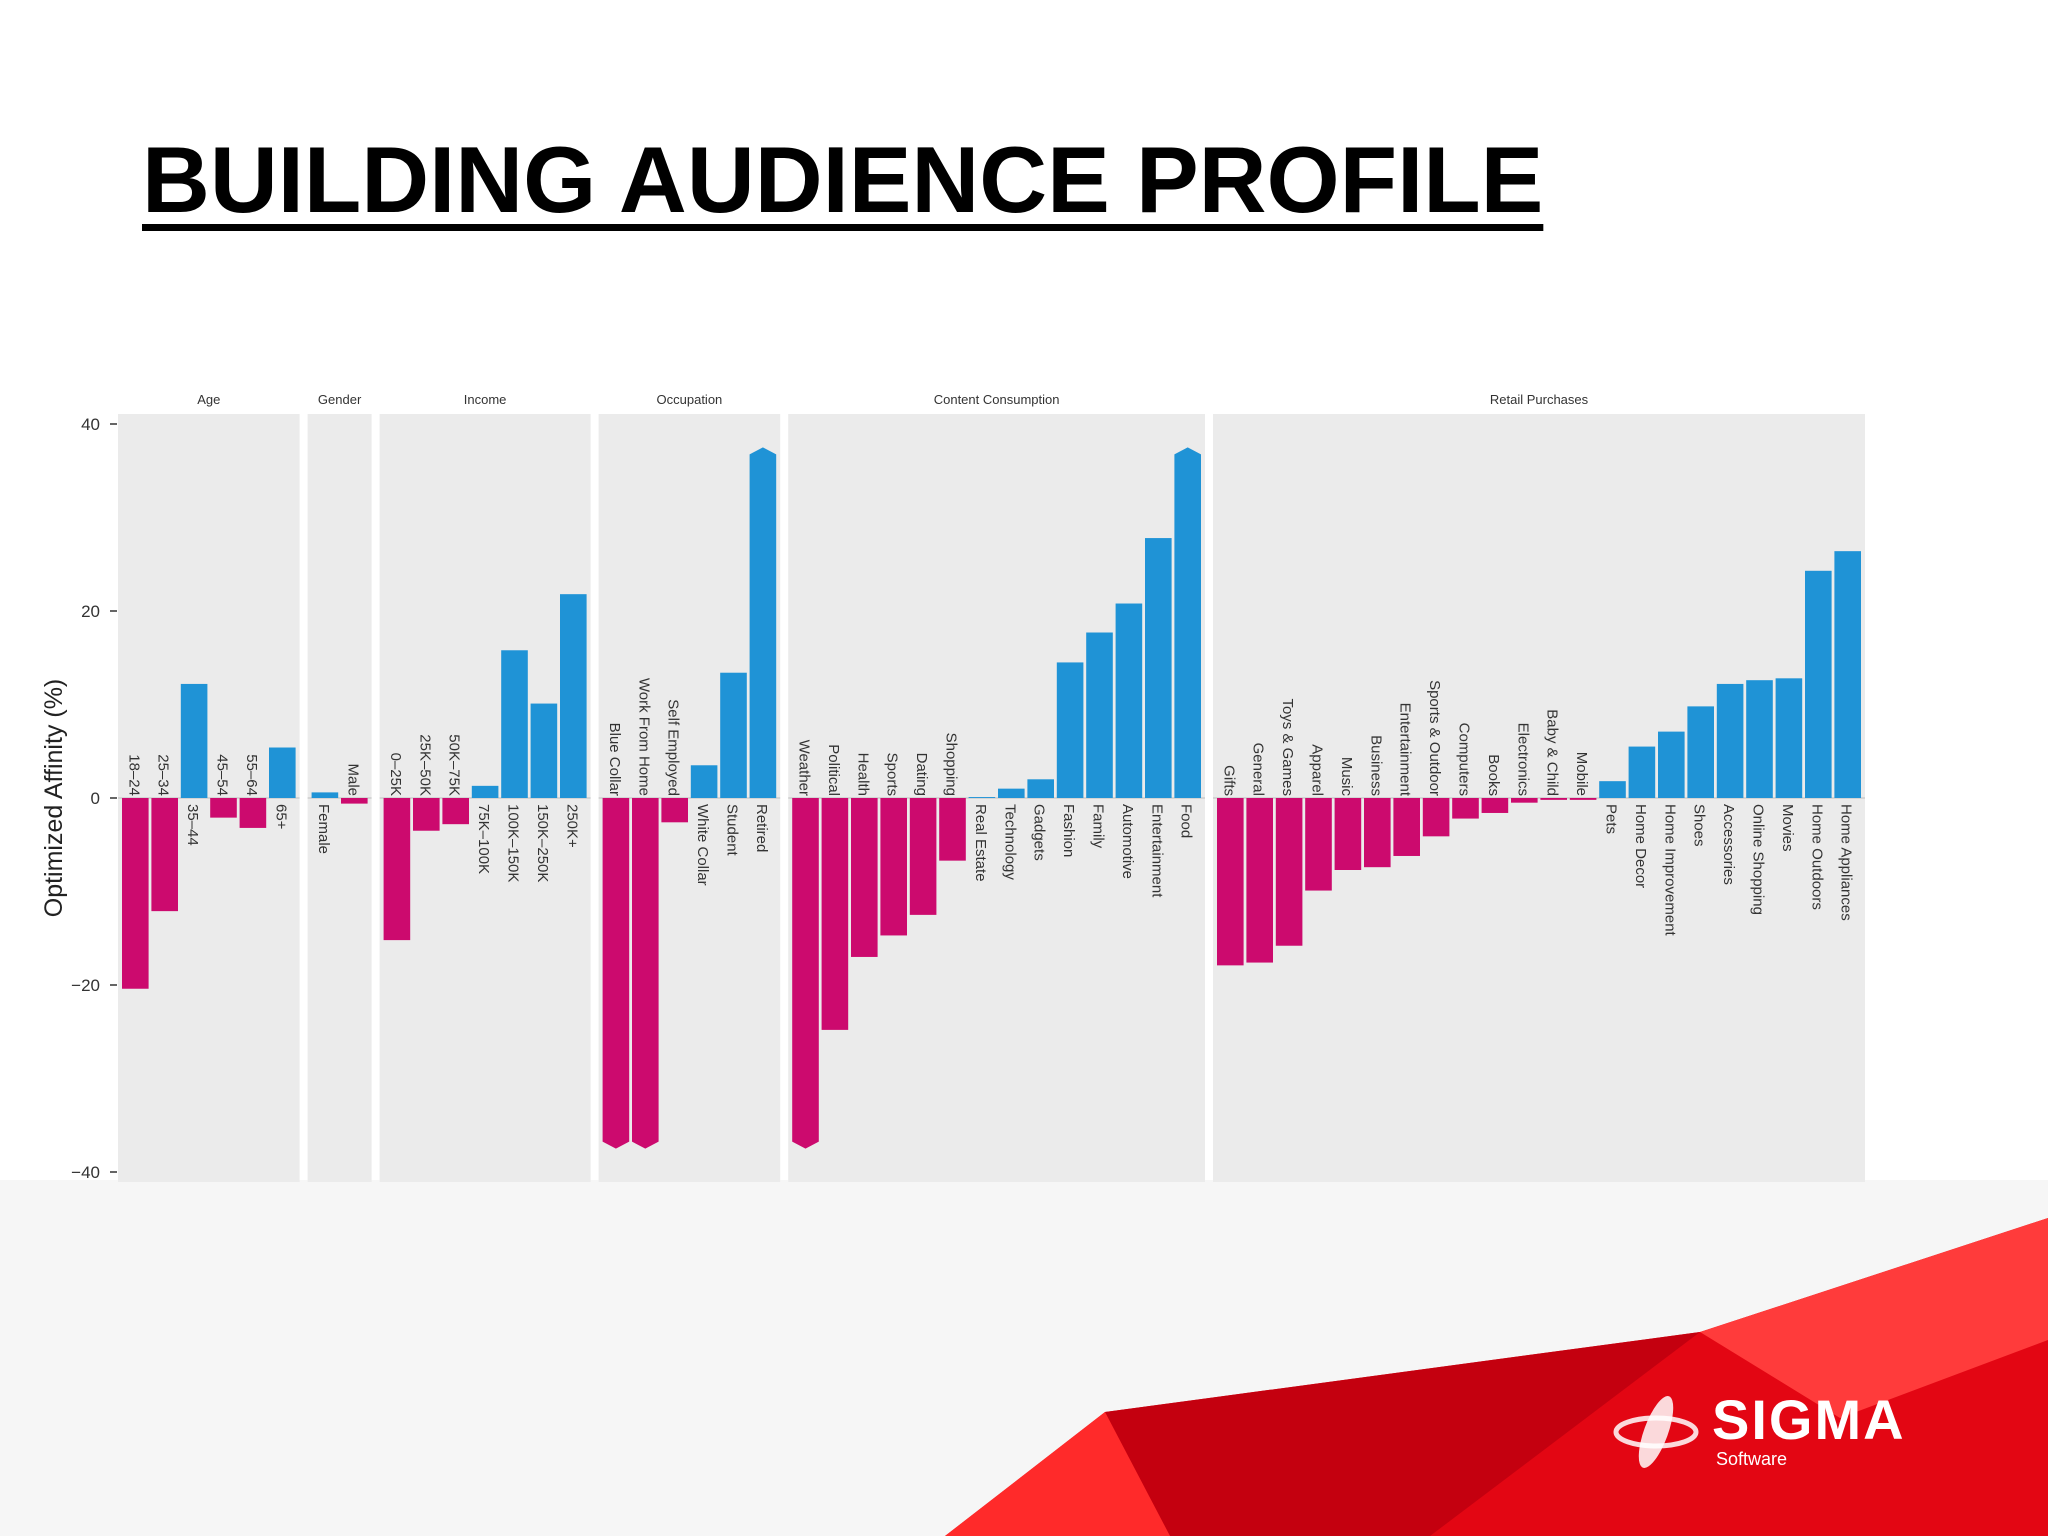 Image resolution: width=2048 pixels, height=1536 pixels. I want to click on category-label: 65+, so click(280, 817).